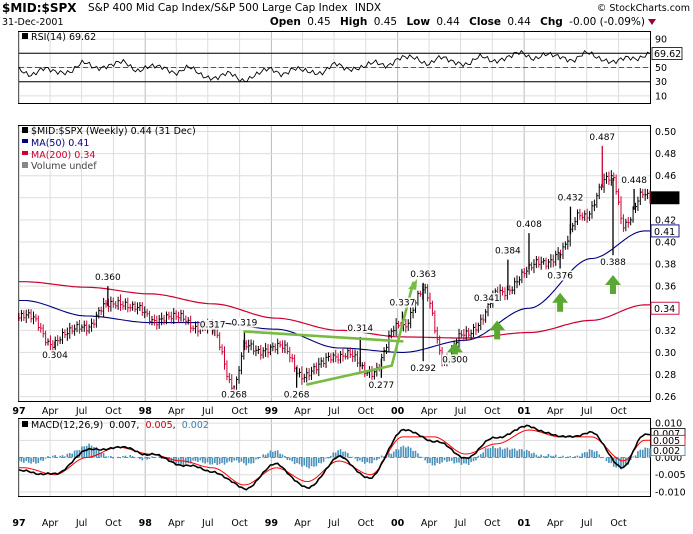  I want to click on price-annotation: 0.277, so click(381, 386).